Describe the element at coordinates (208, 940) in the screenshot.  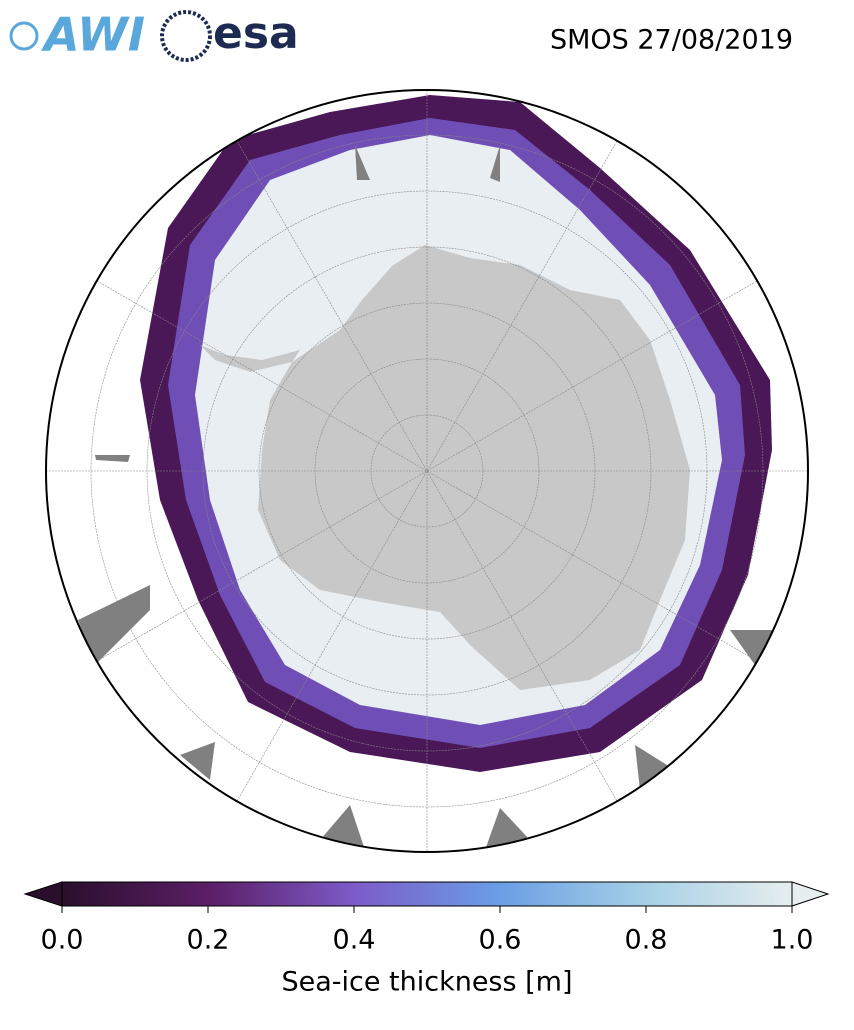
I see `tick-label: 0.2` at that location.